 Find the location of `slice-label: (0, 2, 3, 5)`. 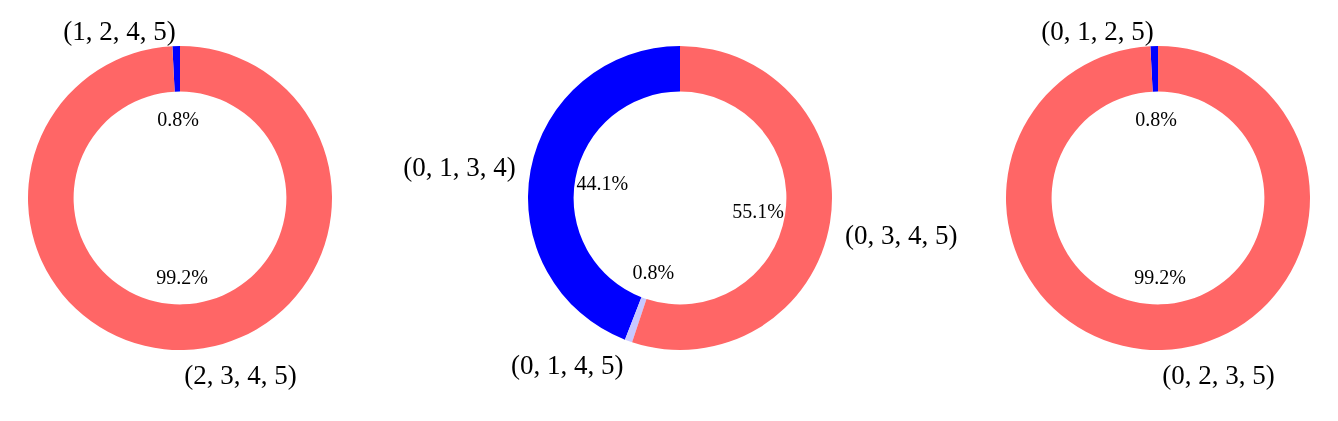

slice-label: (0, 2, 3, 5) is located at coordinates (1218, 375).